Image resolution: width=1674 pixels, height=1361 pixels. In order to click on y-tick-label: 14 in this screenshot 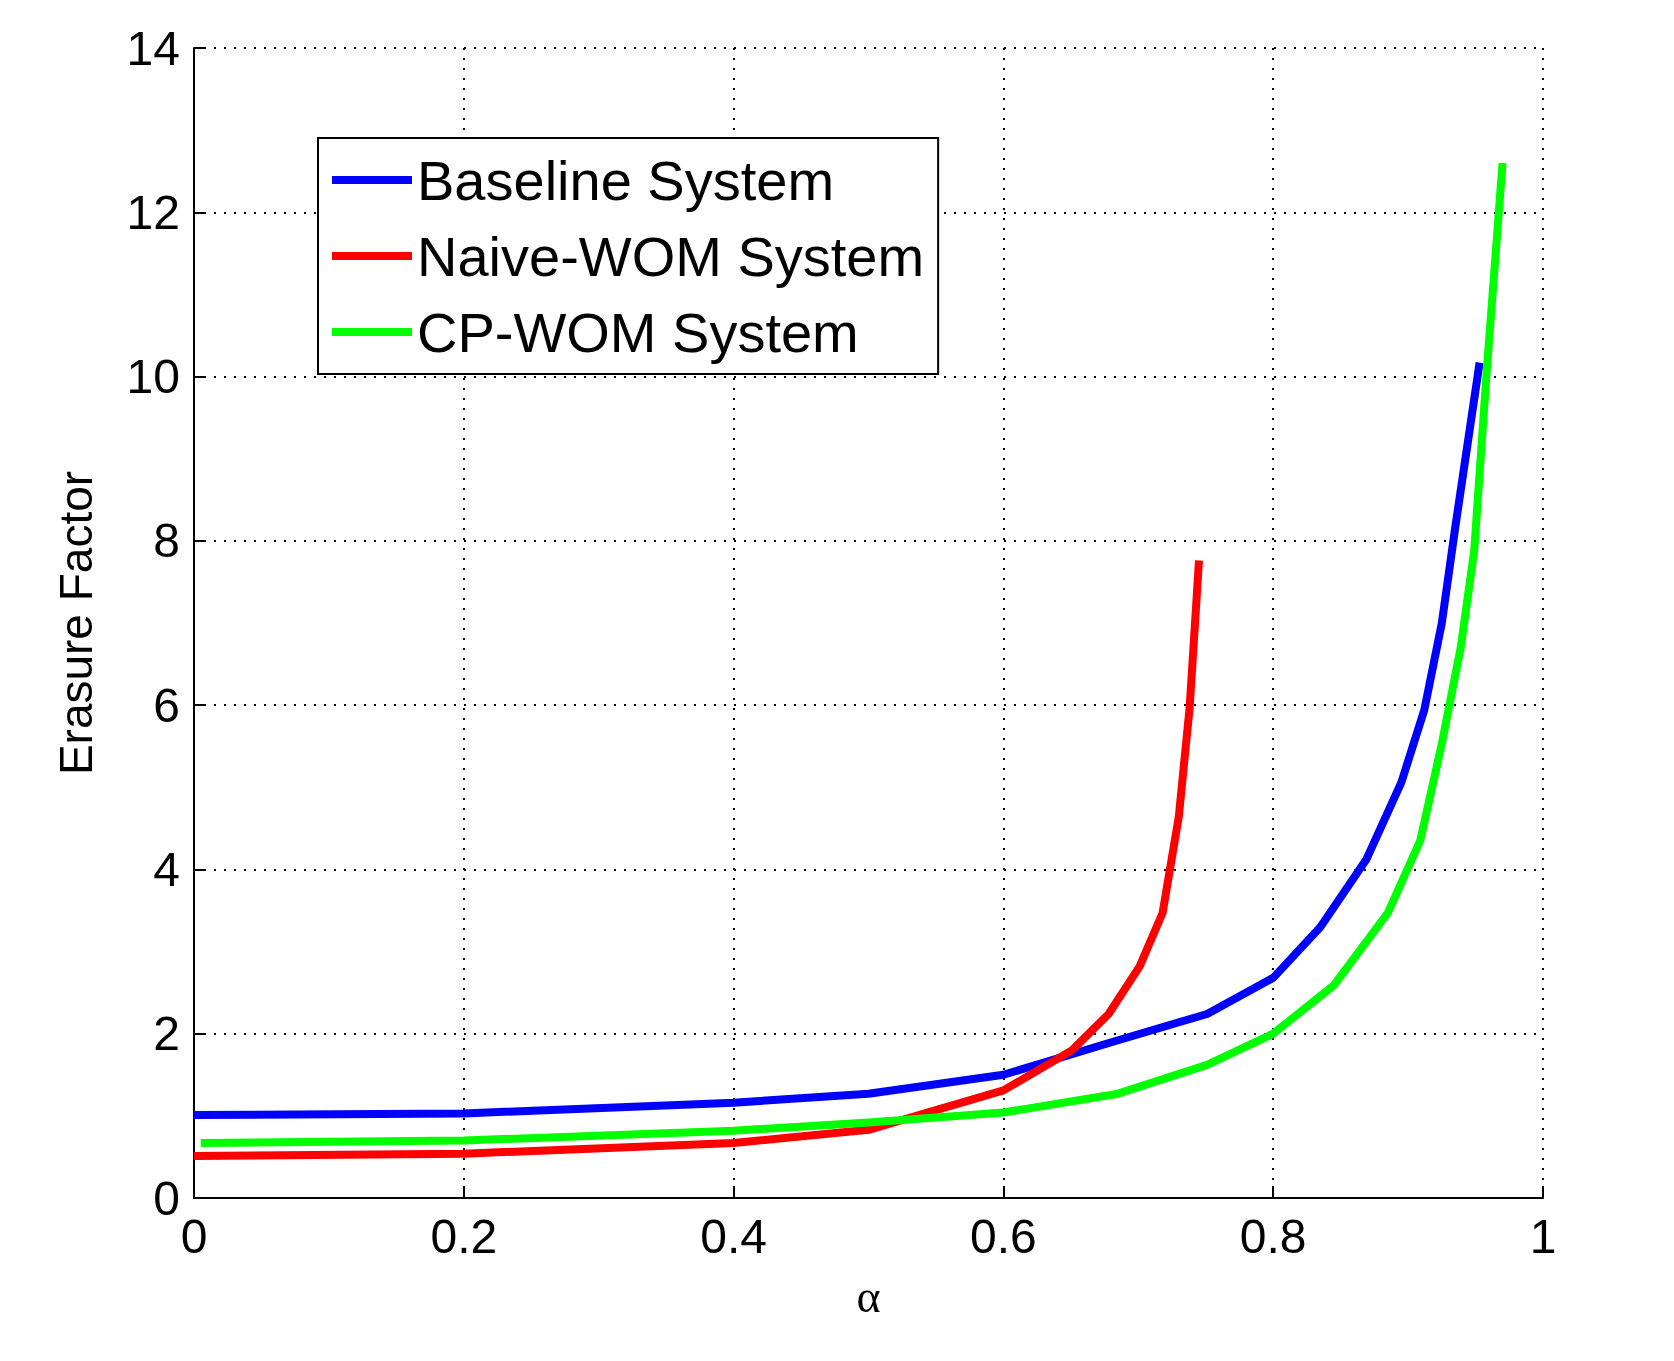, I will do `click(153, 48)`.